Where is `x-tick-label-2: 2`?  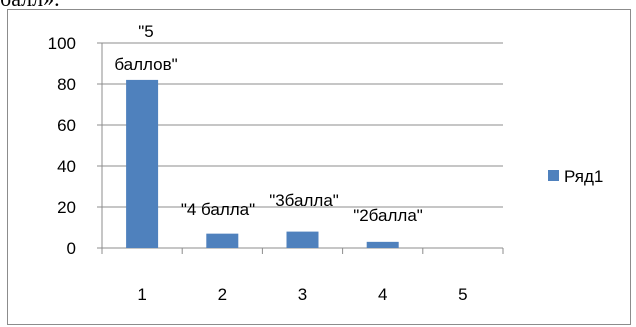 x-tick-label-2: 2 is located at coordinates (222, 294).